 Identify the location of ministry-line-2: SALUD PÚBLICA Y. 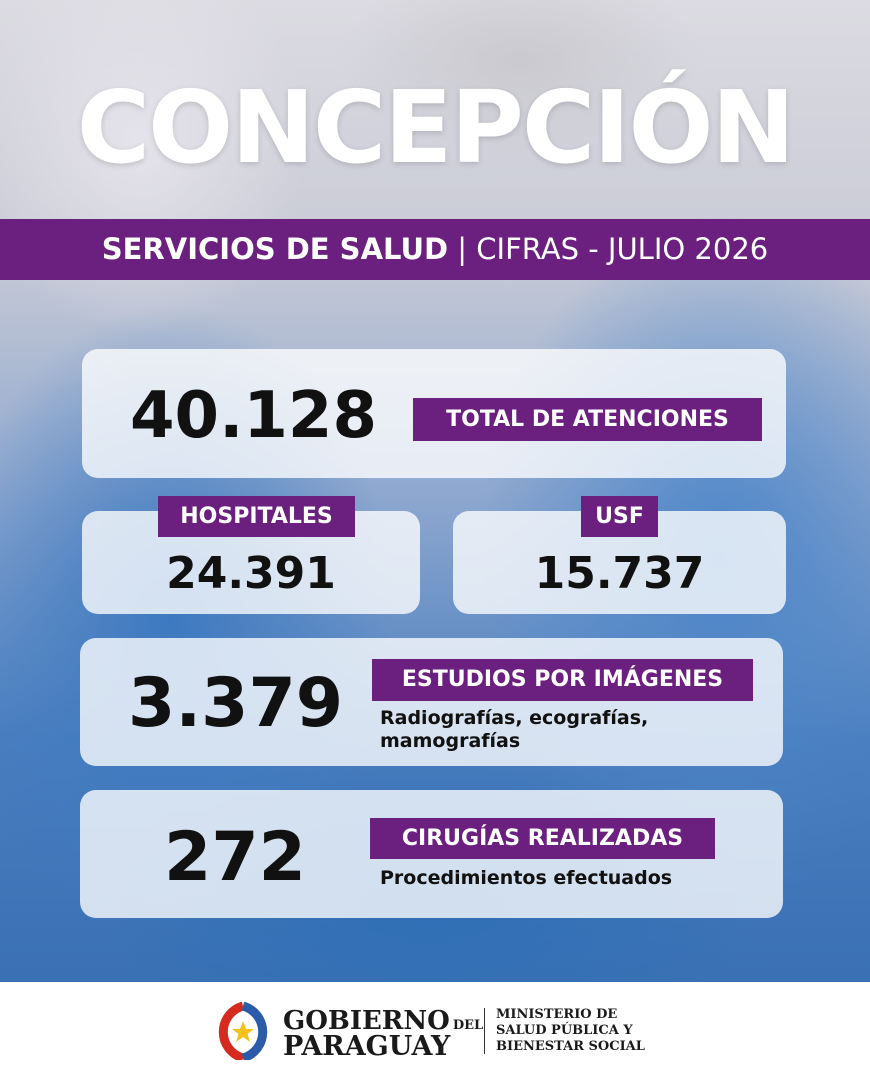
(564, 1030).